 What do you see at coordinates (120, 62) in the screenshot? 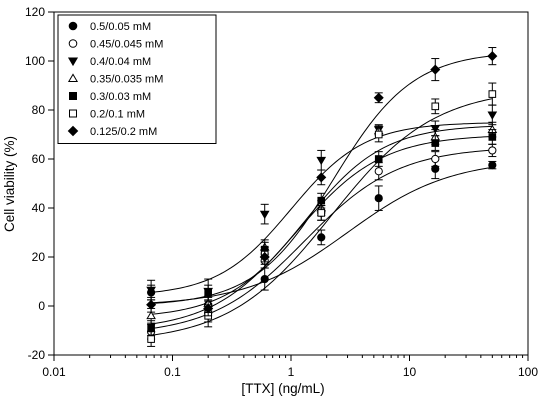
I see `legend-label: 0.4/0.04 mM` at bounding box center [120, 62].